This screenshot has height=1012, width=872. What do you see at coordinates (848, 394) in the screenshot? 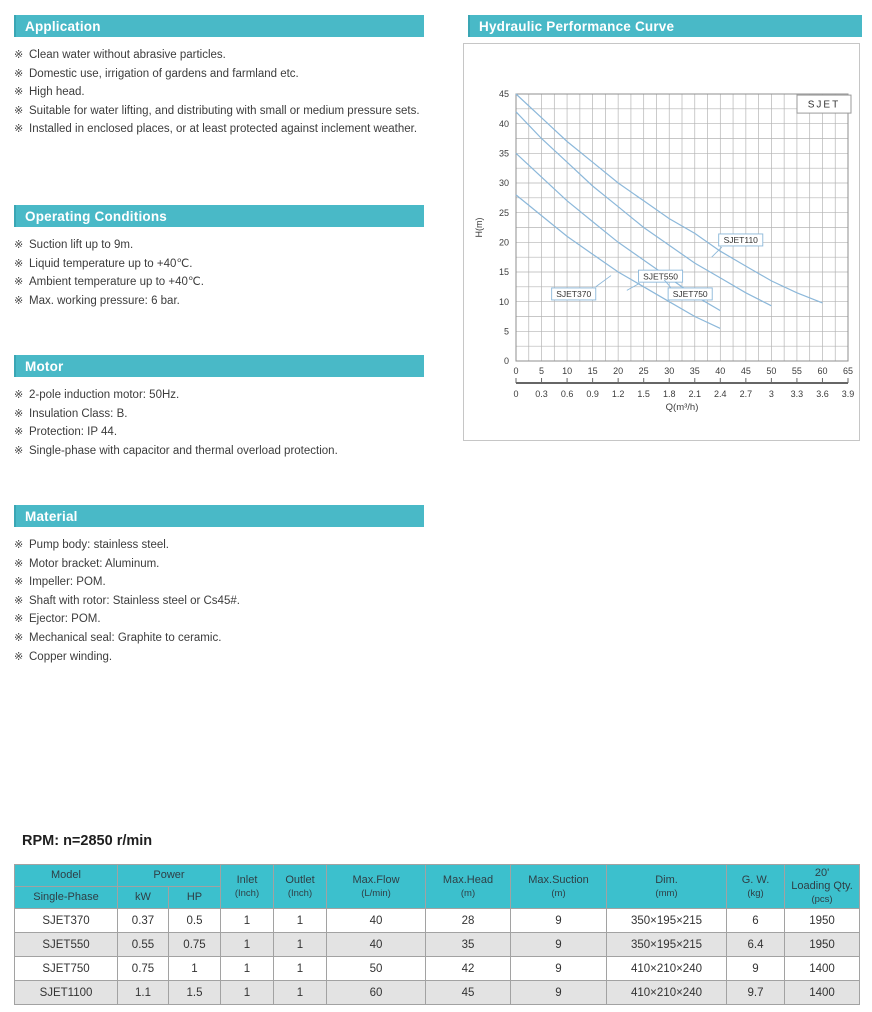
I see `x-tick-label-m3h: 3.9` at bounding box center [848, 394].